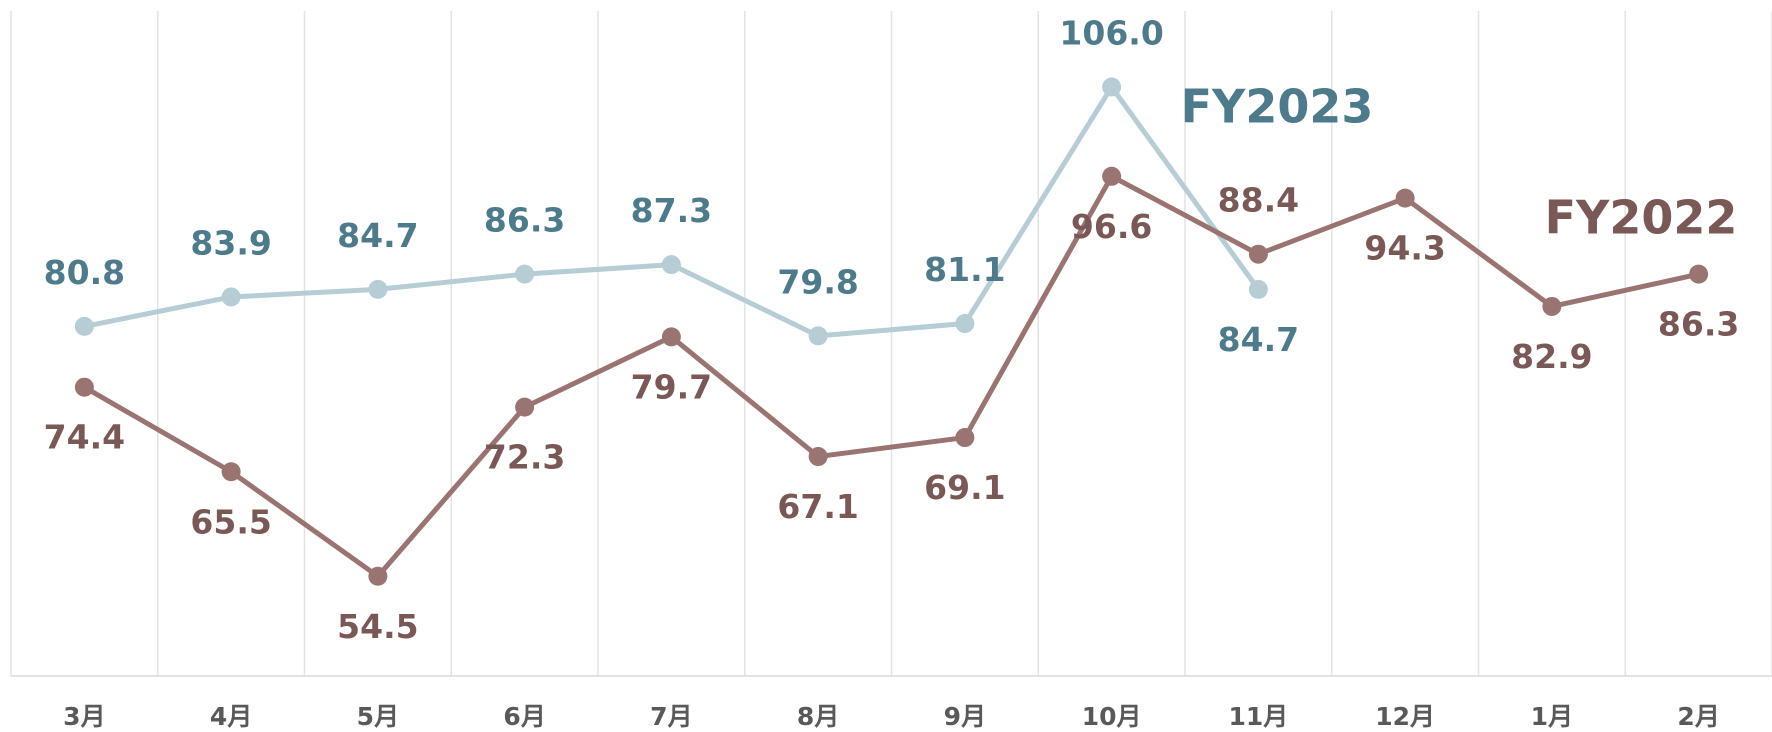 The width and height of the screenshot is (1772, 732). What do you see at coordinates (1277, 107) in the screenshot?
I see `legend-label: FY2023` at bounding box center [1277, 107].